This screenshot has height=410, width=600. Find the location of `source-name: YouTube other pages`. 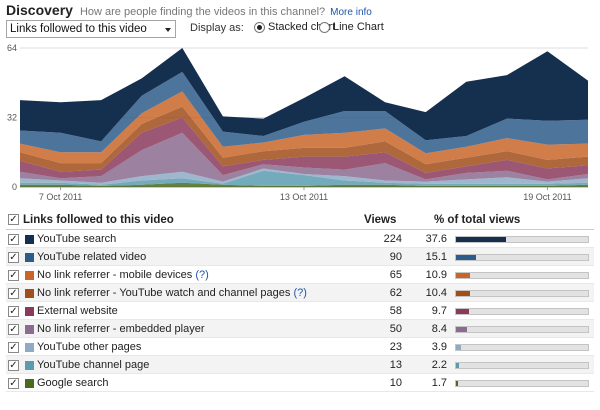

source-name: YouTube other pages is located at coordinates (89, 347).